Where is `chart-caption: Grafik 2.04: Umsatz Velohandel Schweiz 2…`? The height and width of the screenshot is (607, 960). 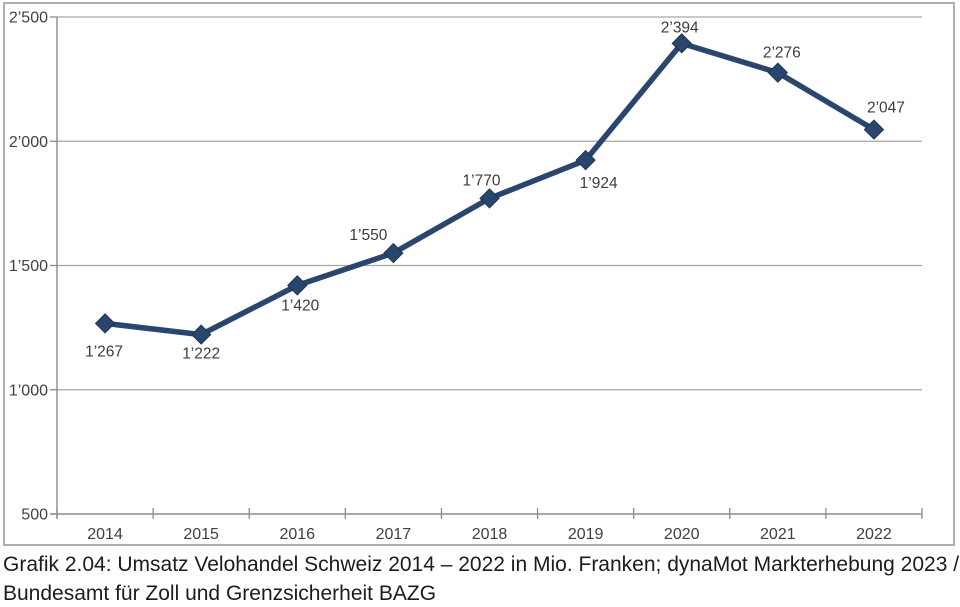 chart-caption: Grafik 2.04: Umsatz Velohandel Schweiz 2… is located at coordinates (481, 579).